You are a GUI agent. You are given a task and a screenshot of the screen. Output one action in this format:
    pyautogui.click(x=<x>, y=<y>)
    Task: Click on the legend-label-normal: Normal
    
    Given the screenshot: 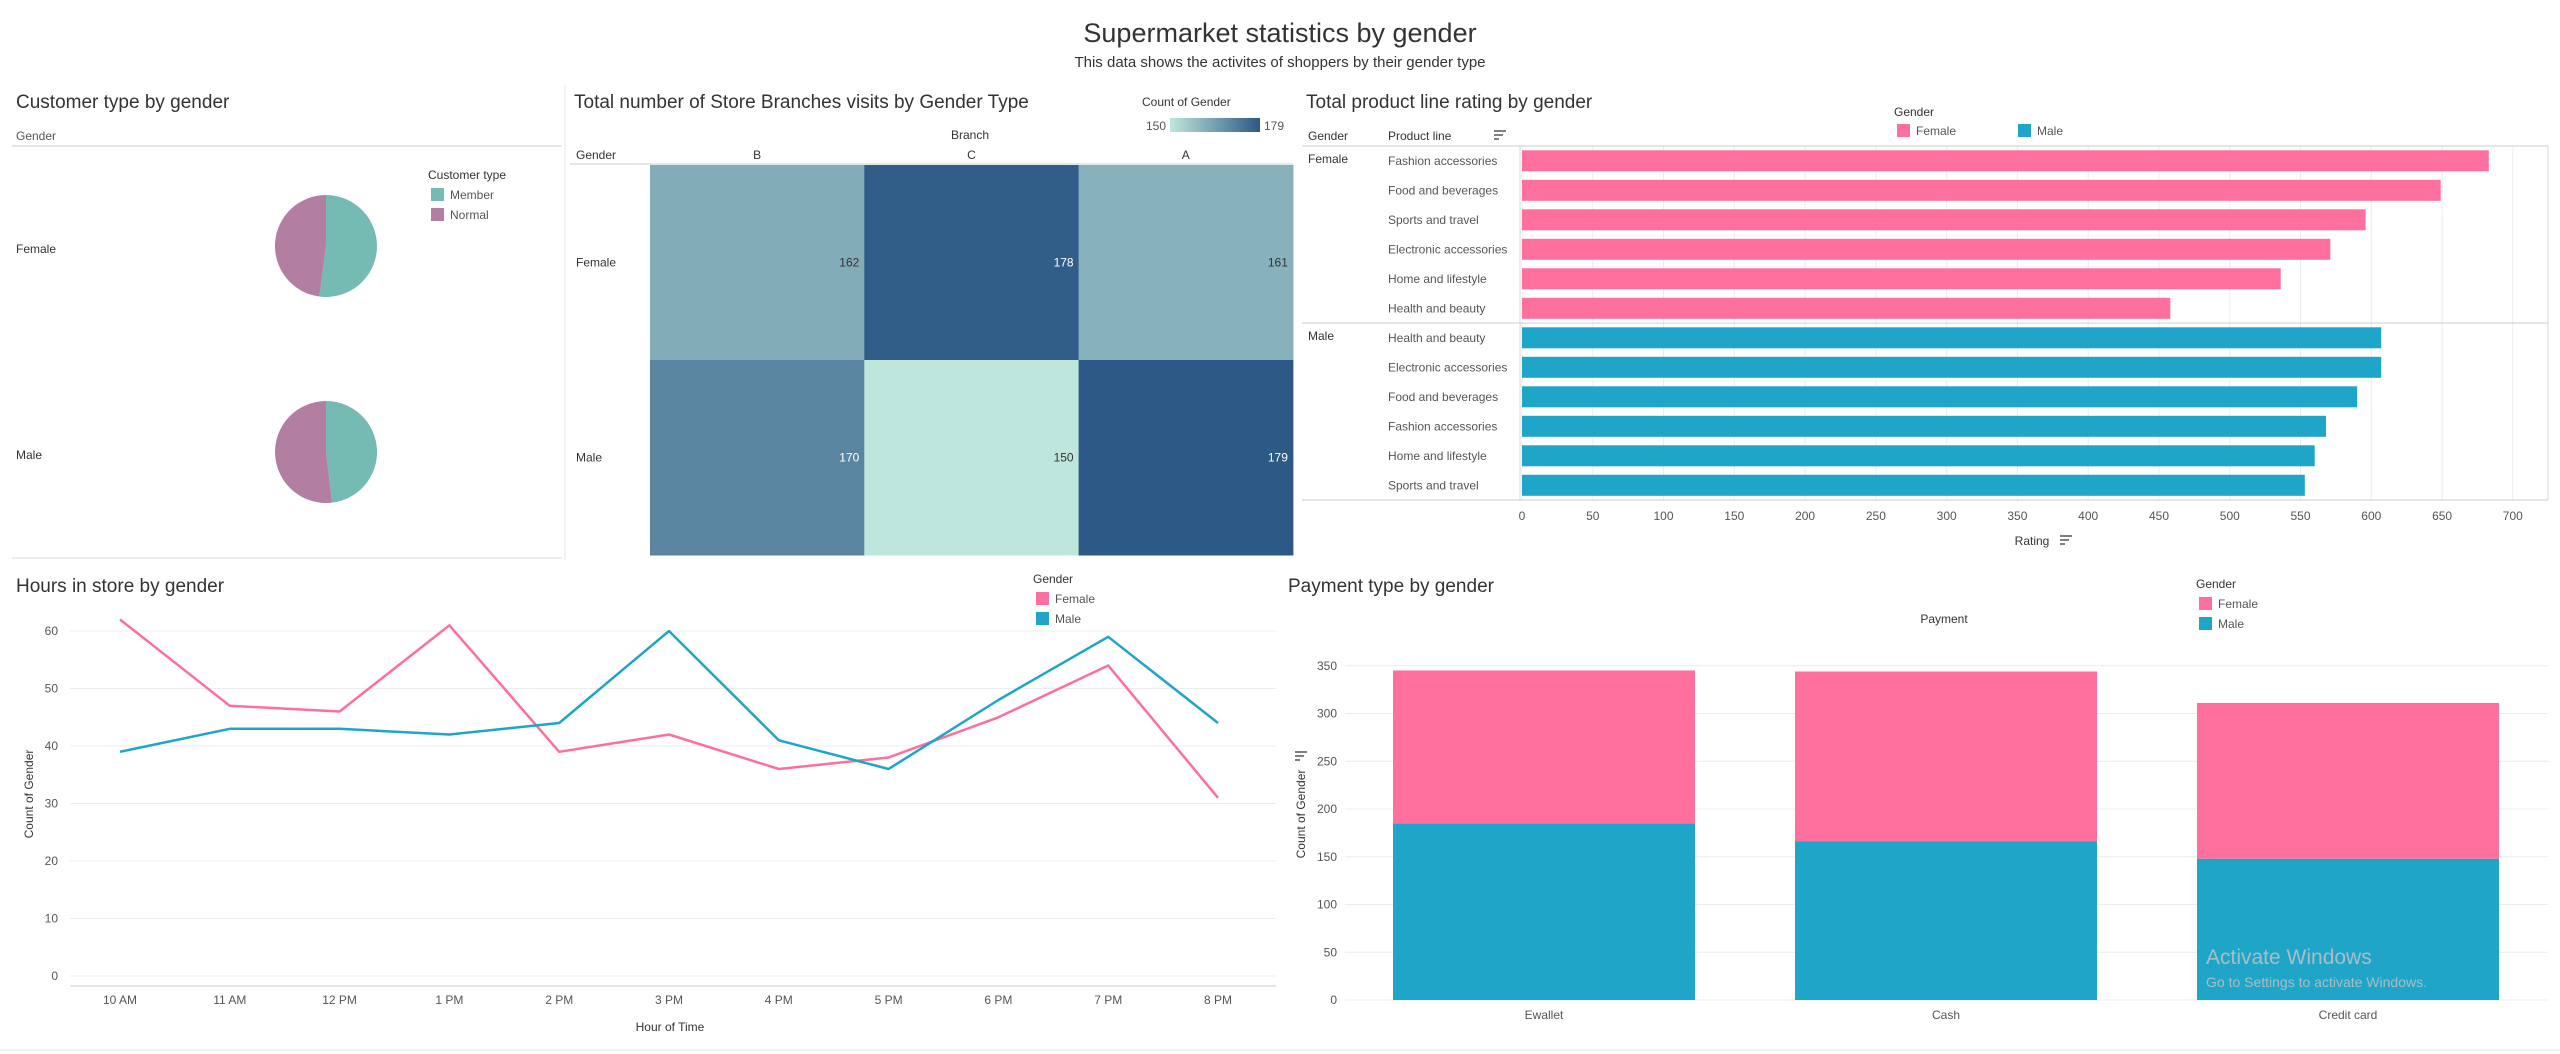 What is the action you would take?
    pyautogui.click(x=469, y=215)
    